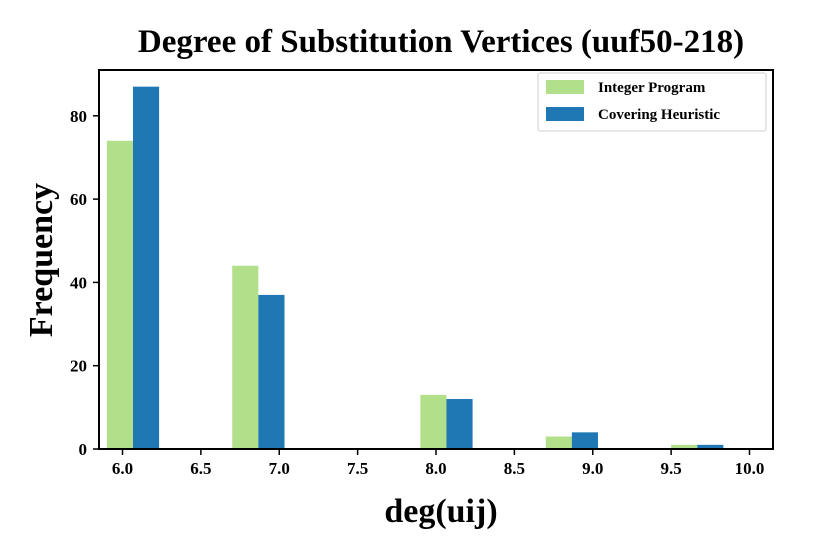 The height and width of the screenshot is (552, 831). I want to click on x-axis-label: deg(uij), so click(440, 511).